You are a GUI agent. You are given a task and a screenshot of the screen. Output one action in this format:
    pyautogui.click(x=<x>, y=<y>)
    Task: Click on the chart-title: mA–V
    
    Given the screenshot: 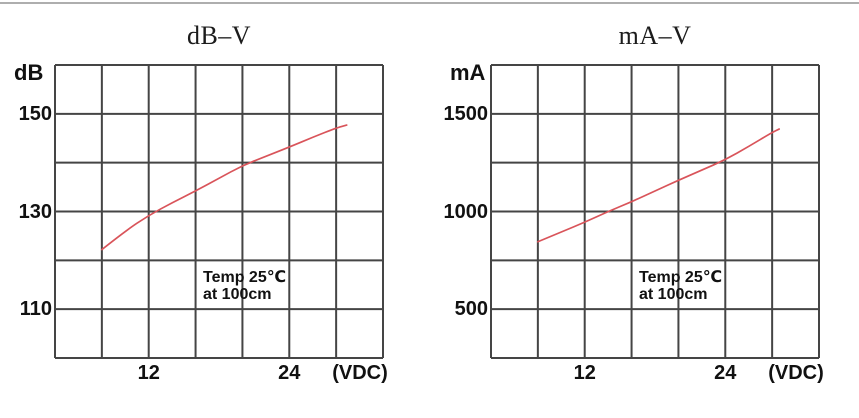 What is the action you would take?
    pyautogui.click(x=655, y=35)
    